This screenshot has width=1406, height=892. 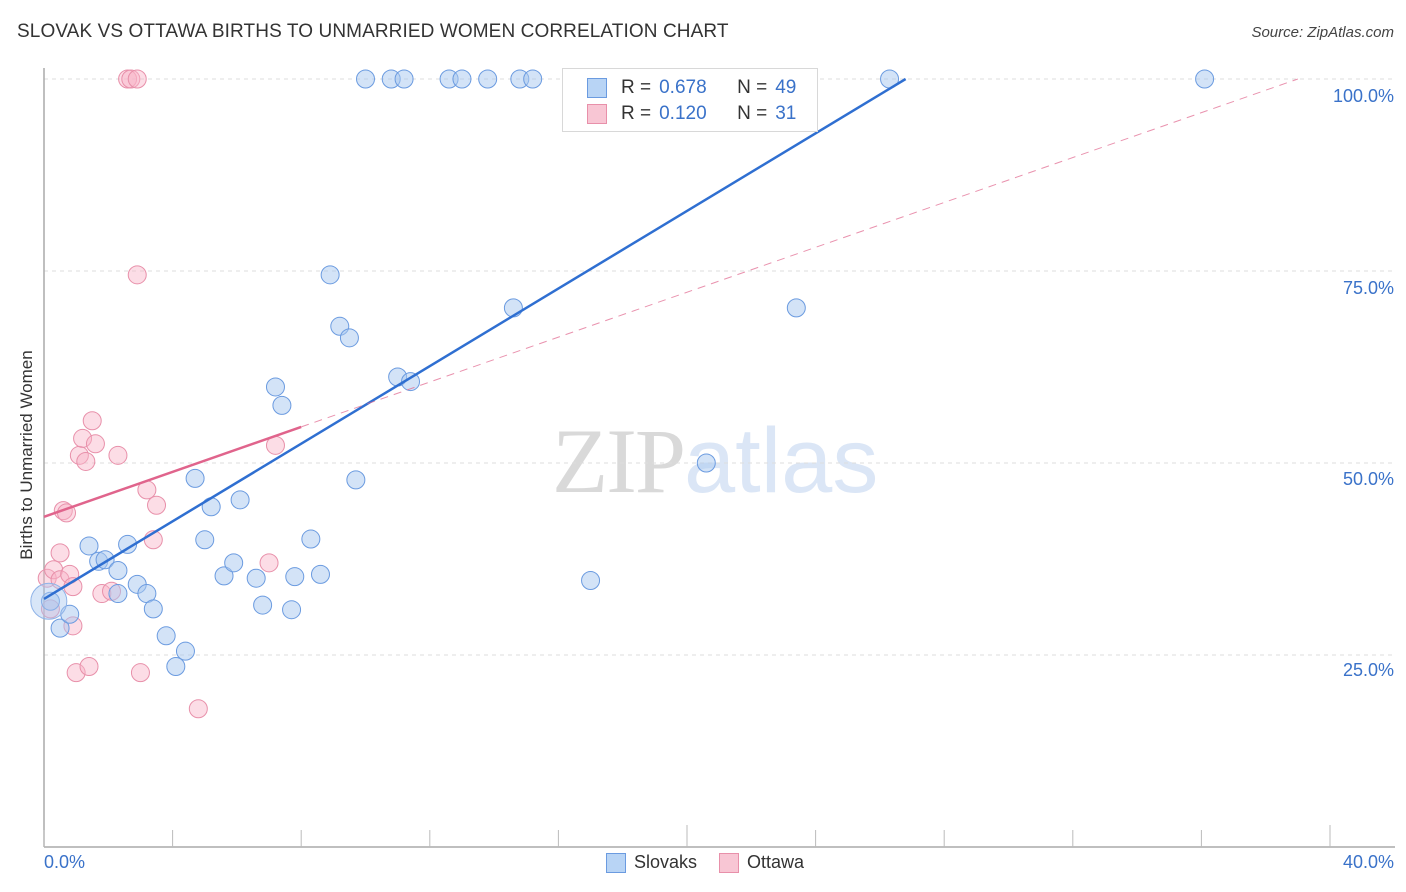 I want to click on r-value: 0.678, so click(x=683, y=87).